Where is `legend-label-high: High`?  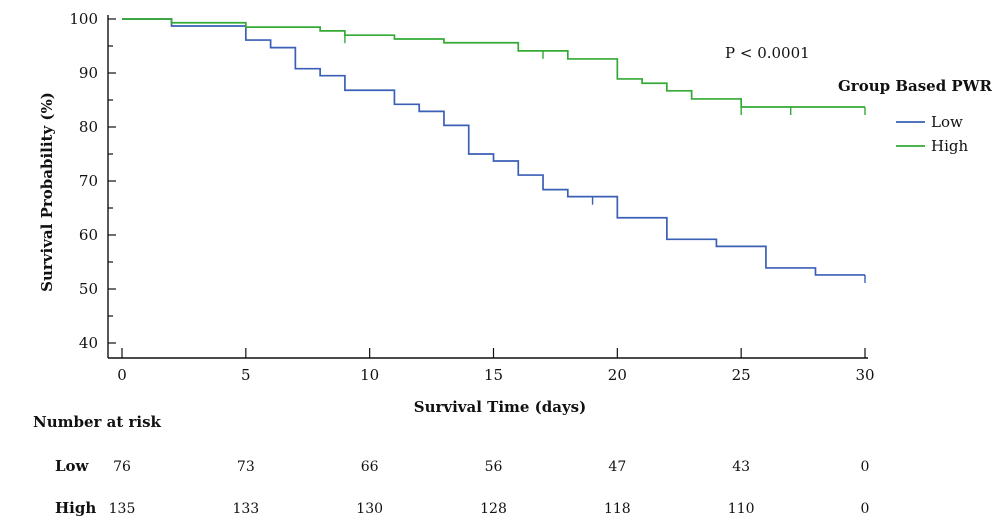
legend-label-high: High is located at coordinates (949, 146).